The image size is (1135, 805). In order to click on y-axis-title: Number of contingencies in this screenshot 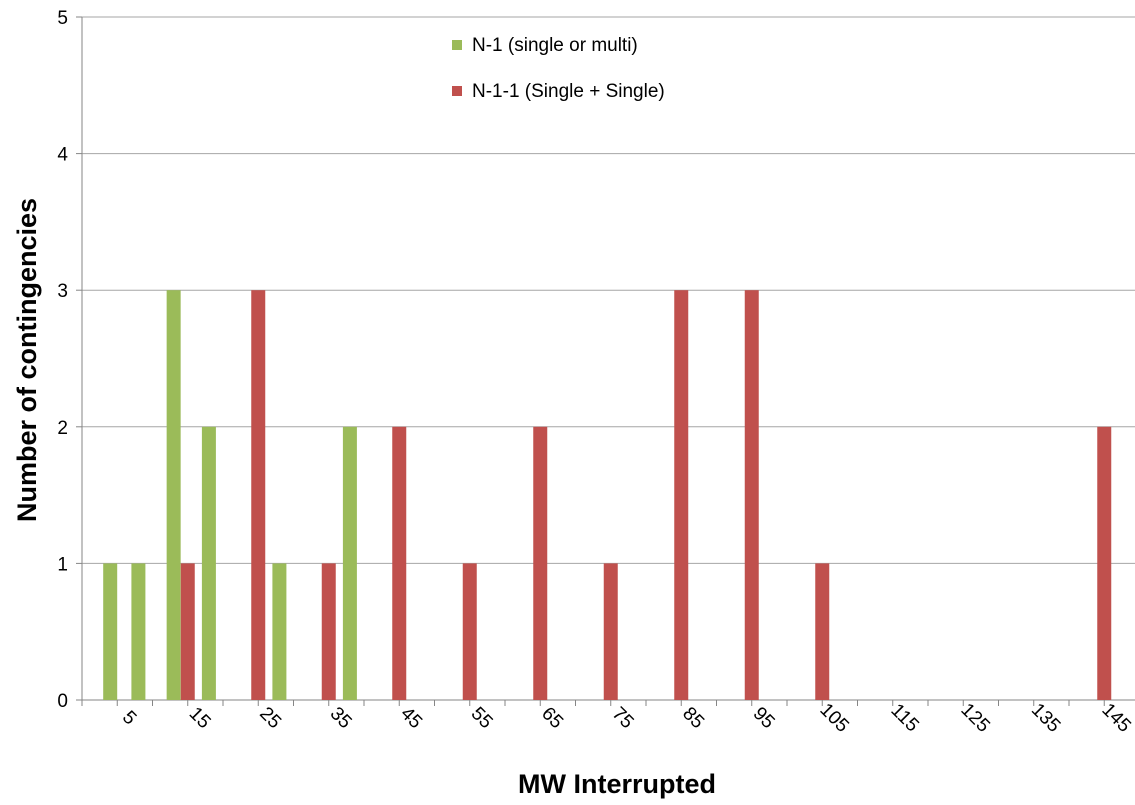, I will do `click(27, 360)`.